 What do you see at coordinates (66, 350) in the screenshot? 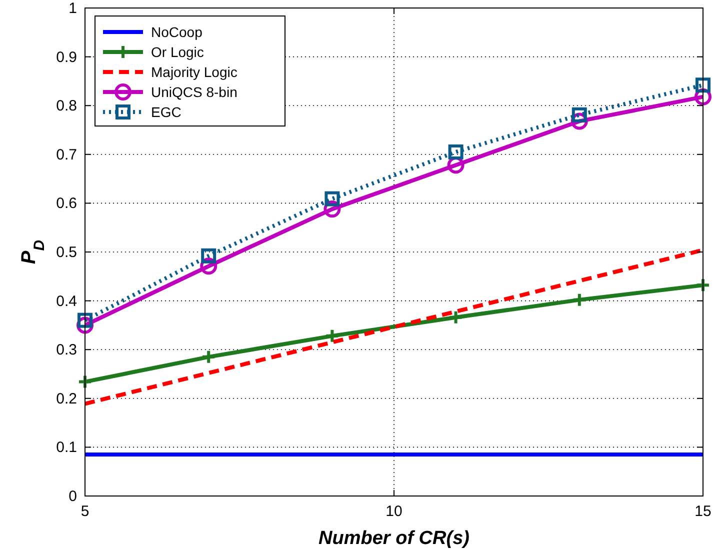
I see `y-tick-label: 0.3` at bounding box center [66, 350].